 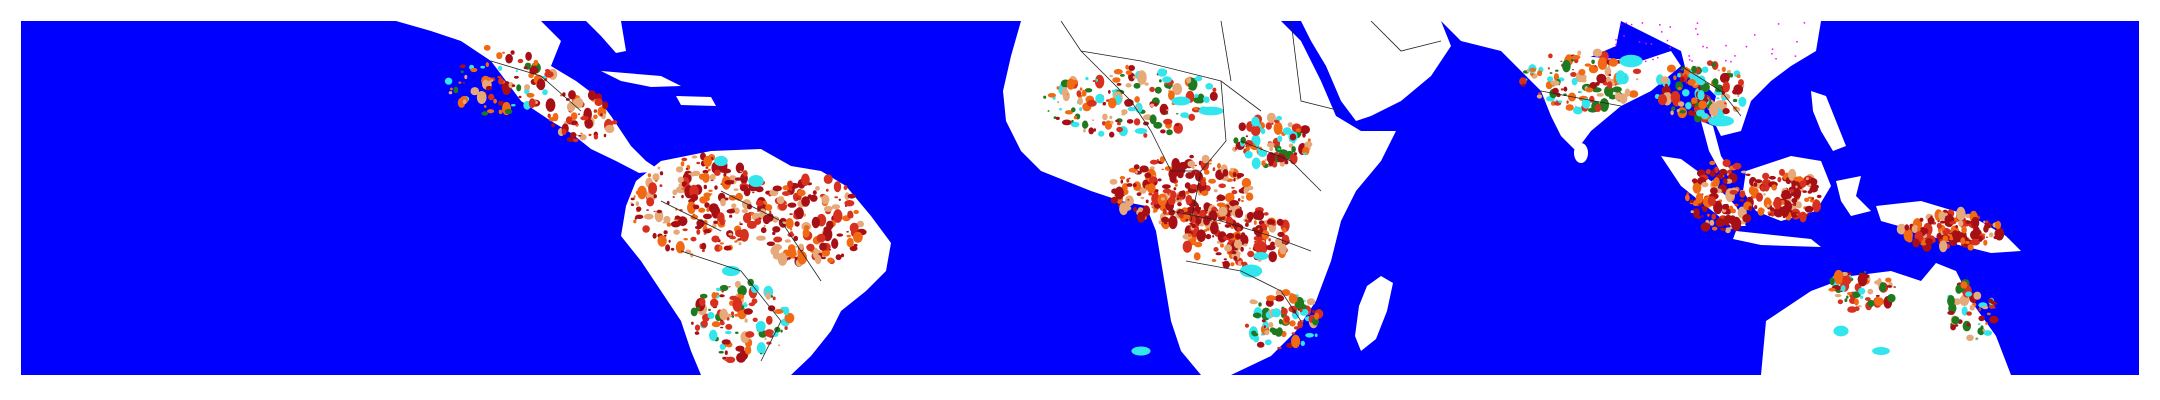 I want to click on sulawesi, so click(x=1853, y=196).